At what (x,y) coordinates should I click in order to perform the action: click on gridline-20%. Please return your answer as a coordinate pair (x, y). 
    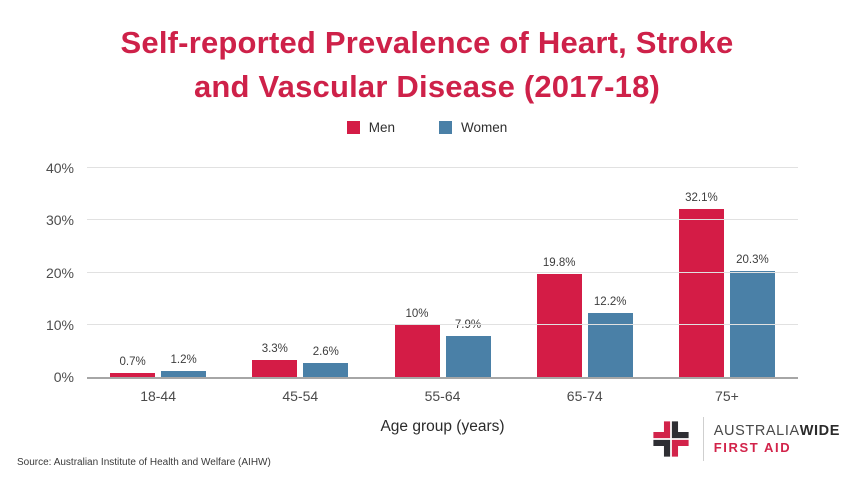
    Looking at the image, I should click on (442, 272).